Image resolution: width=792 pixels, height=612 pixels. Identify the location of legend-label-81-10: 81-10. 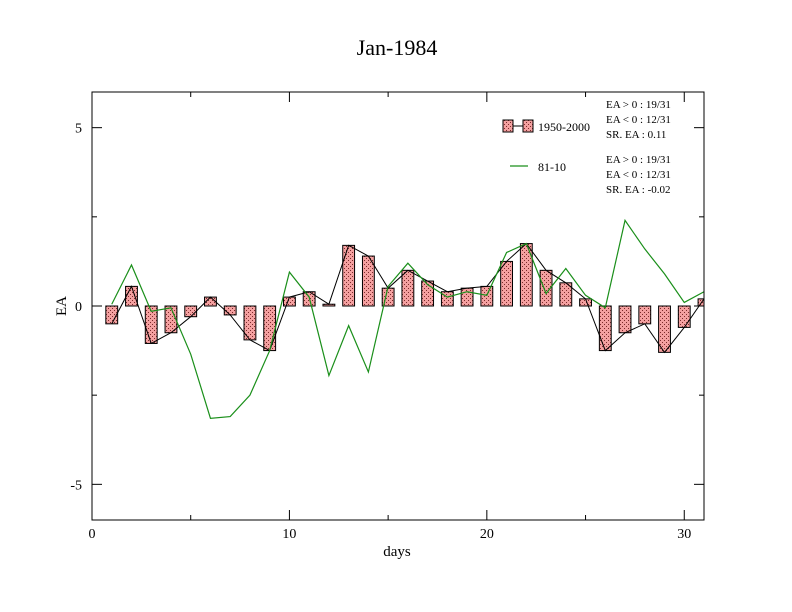
(552, 167).